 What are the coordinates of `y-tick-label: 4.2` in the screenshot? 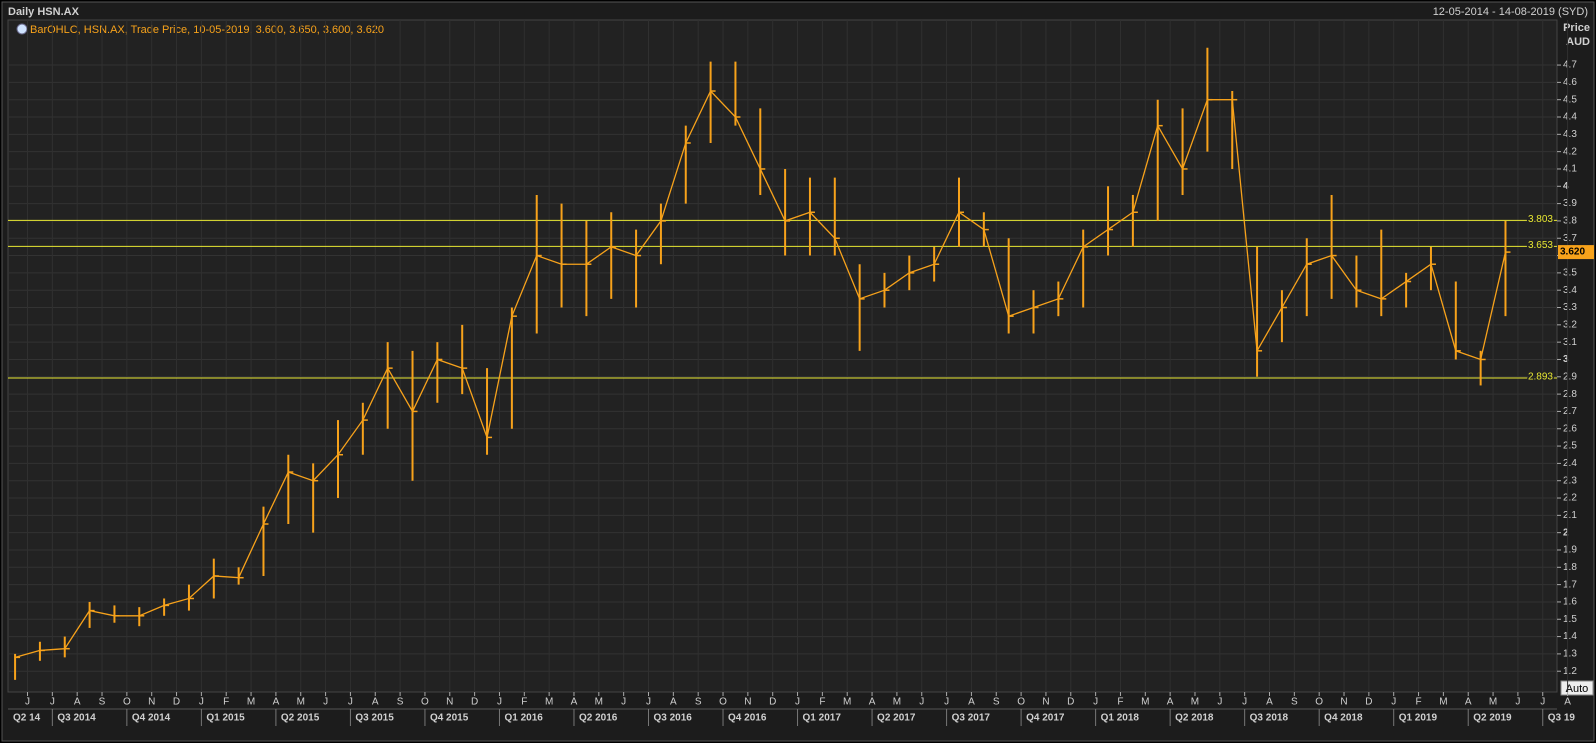 It's located at (1570, 151).